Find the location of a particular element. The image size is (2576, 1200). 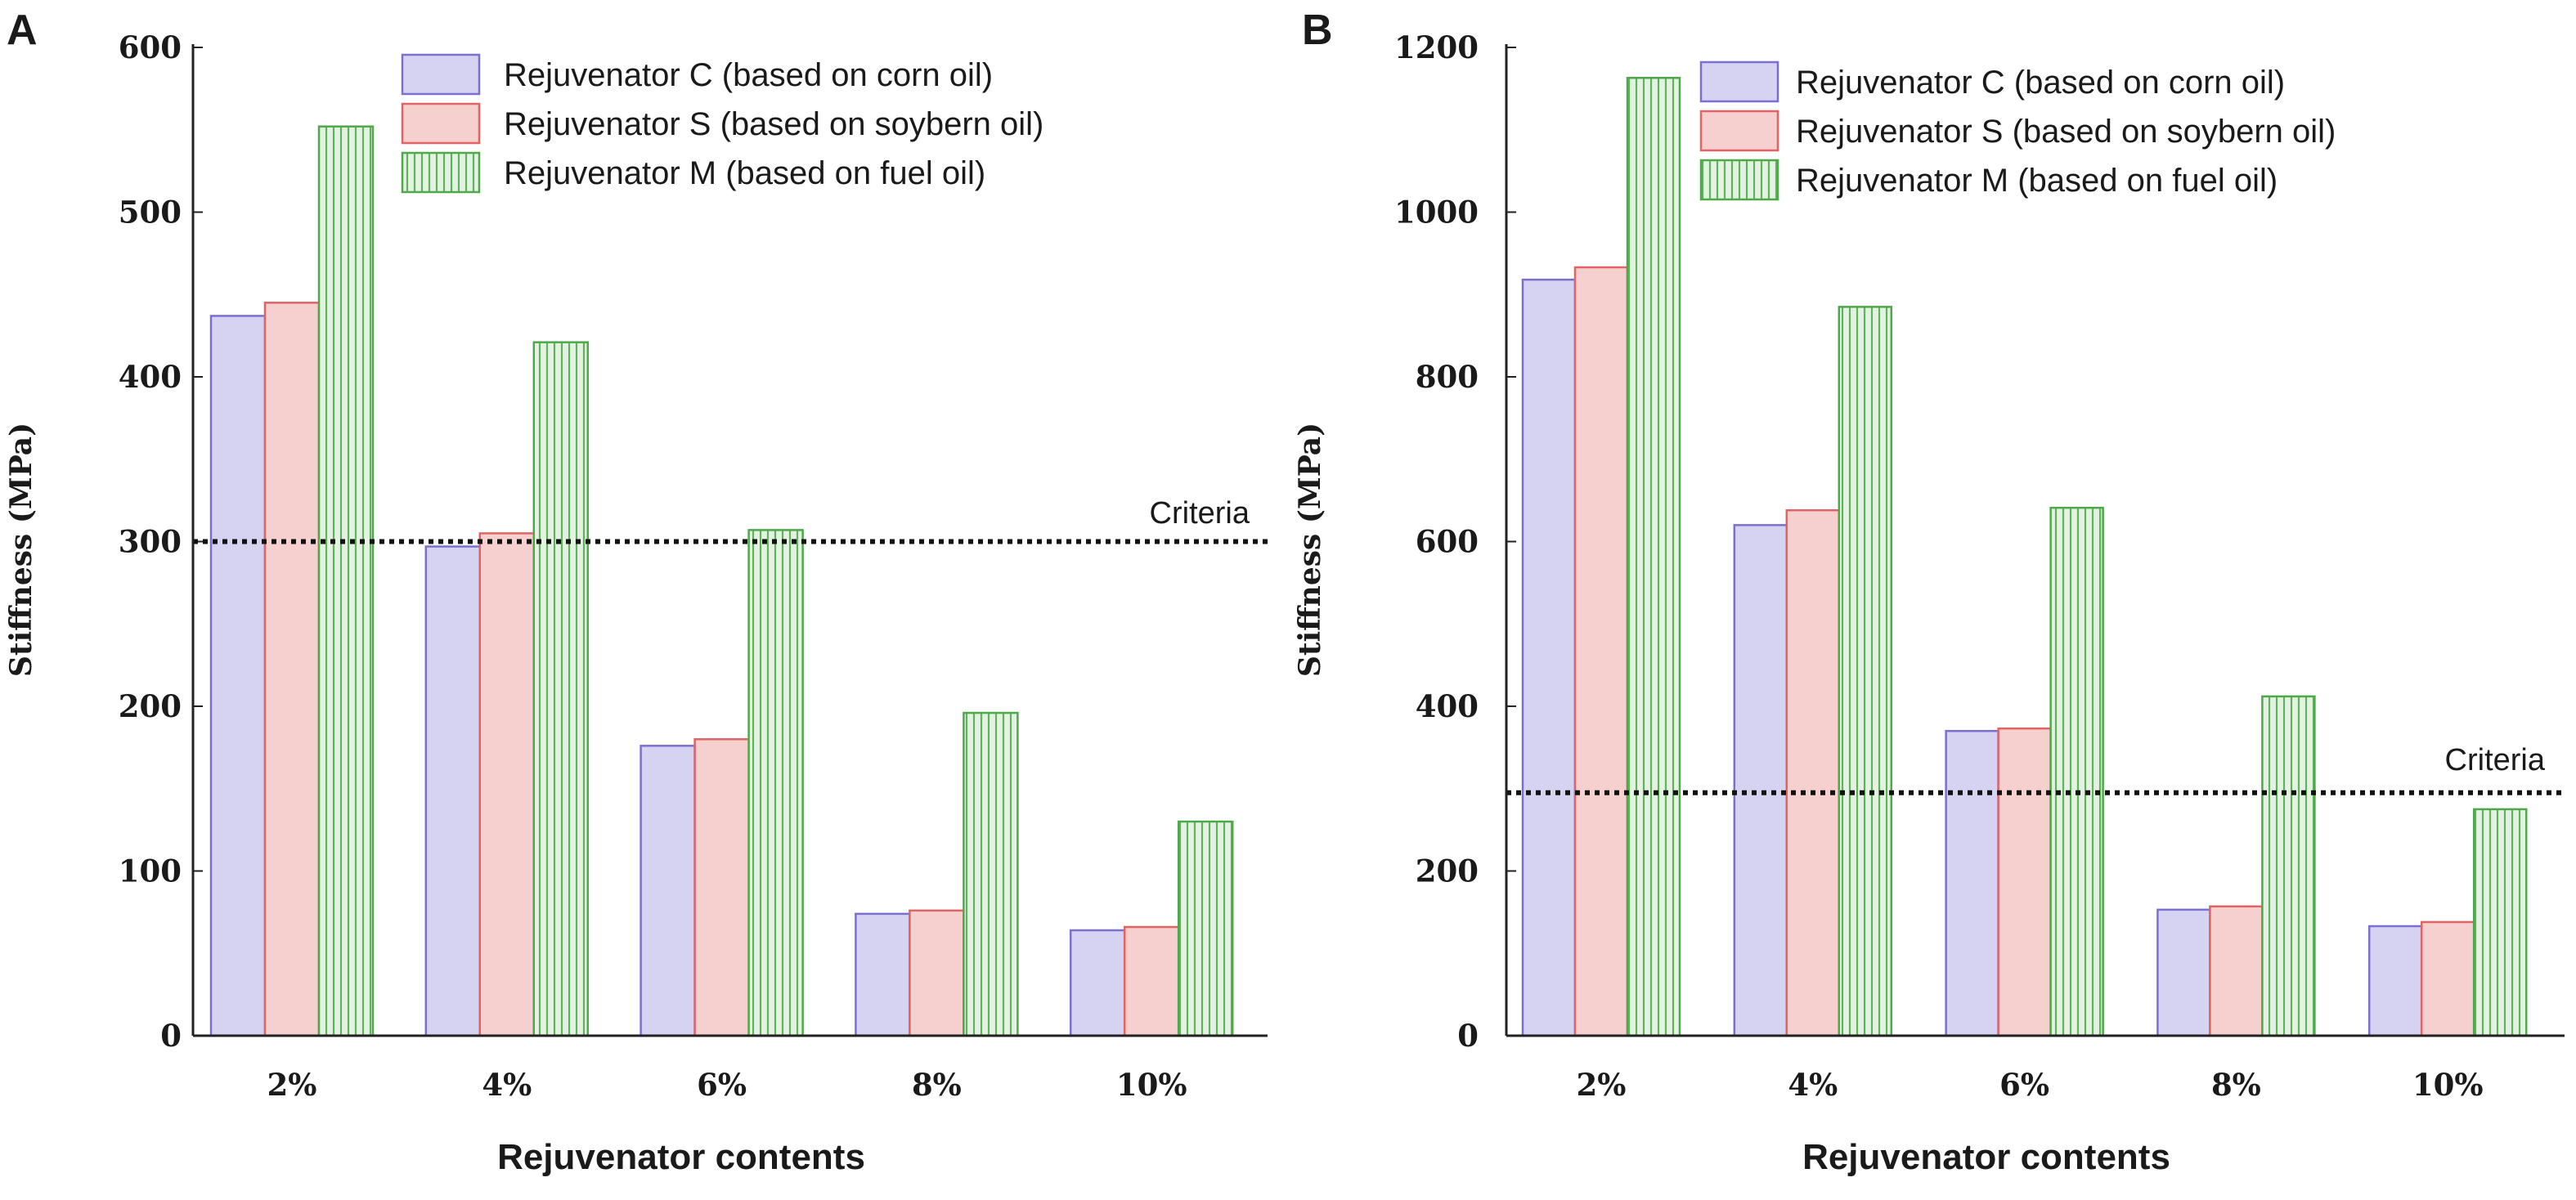

y-tick-label: 500 is located at coordinates (151, 213).